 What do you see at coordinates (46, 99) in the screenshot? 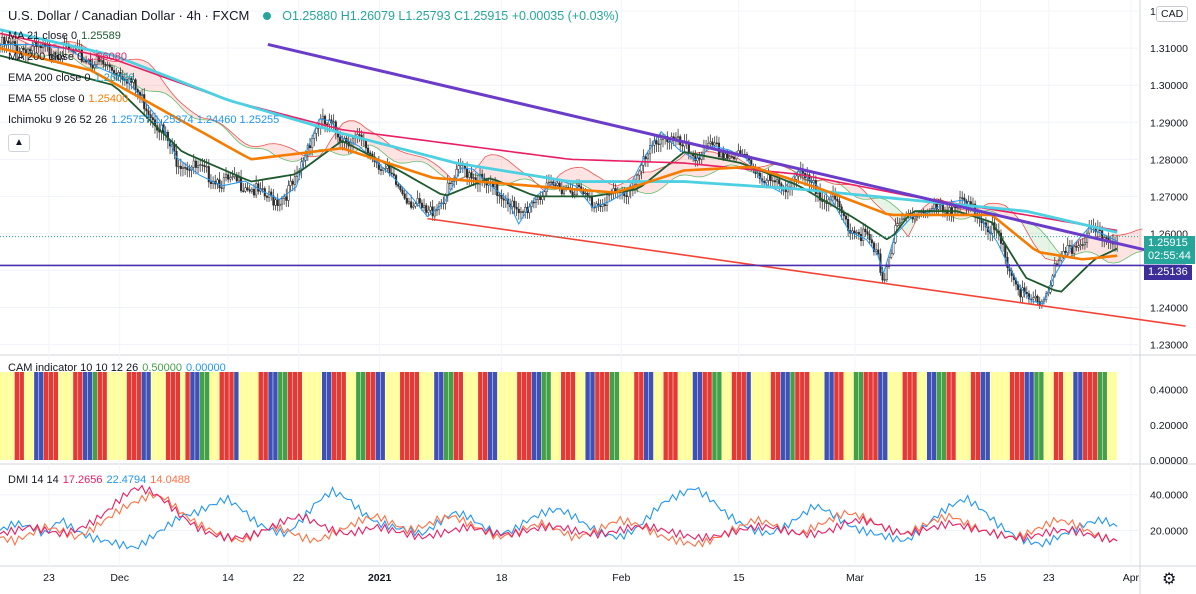
I see `legend-label: EMA 55 close 0` at bounding box center [46, 99].